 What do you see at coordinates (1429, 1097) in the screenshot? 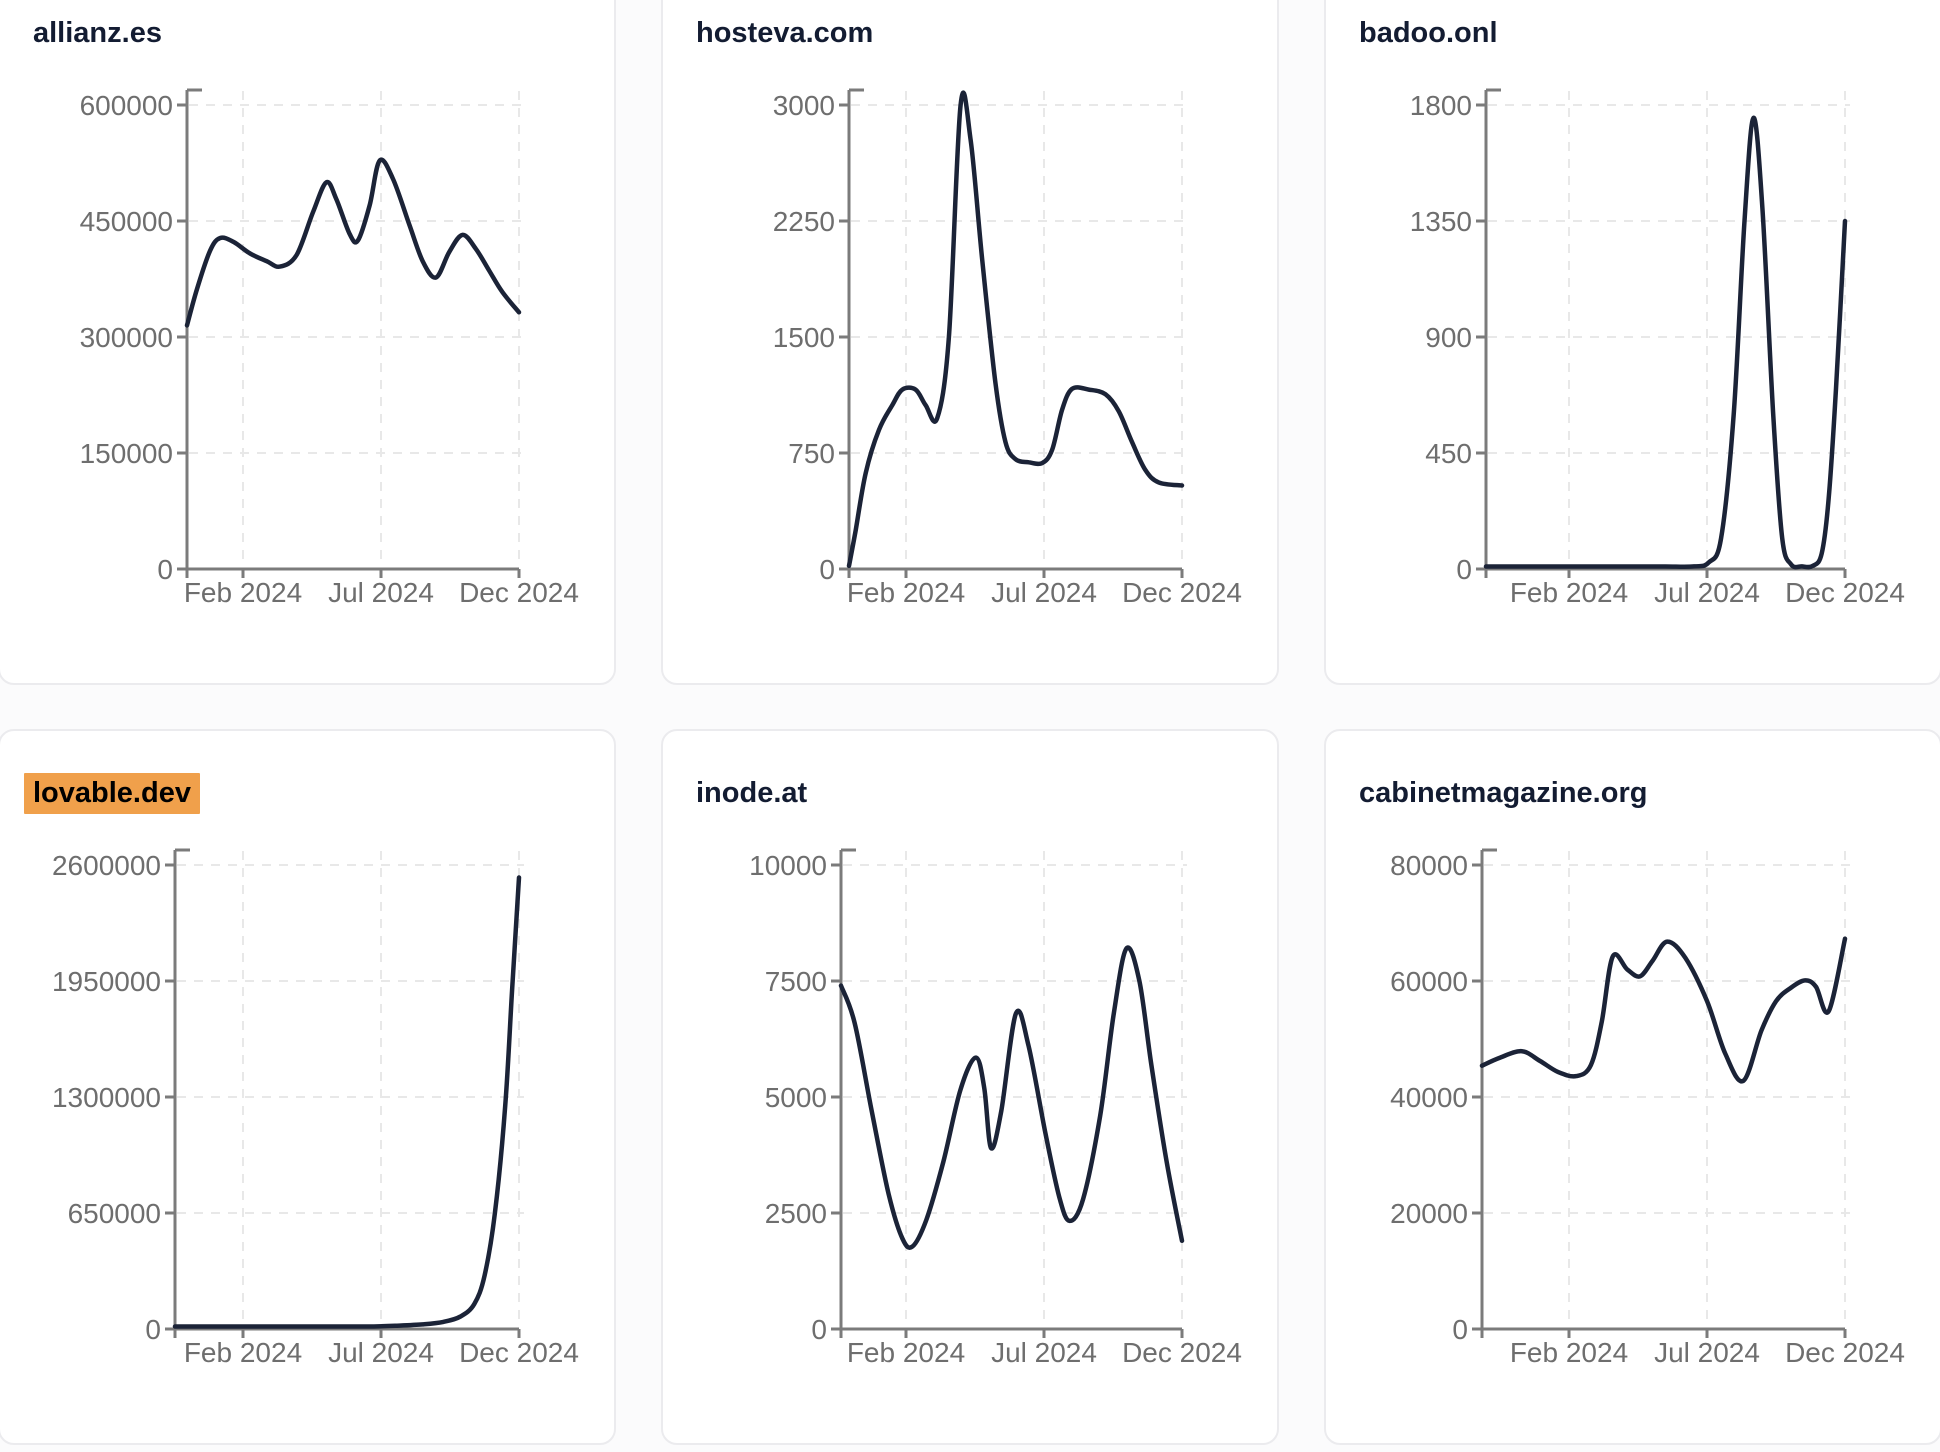
I see `svg-text: 40000` at bounding box center [1429, 1097].